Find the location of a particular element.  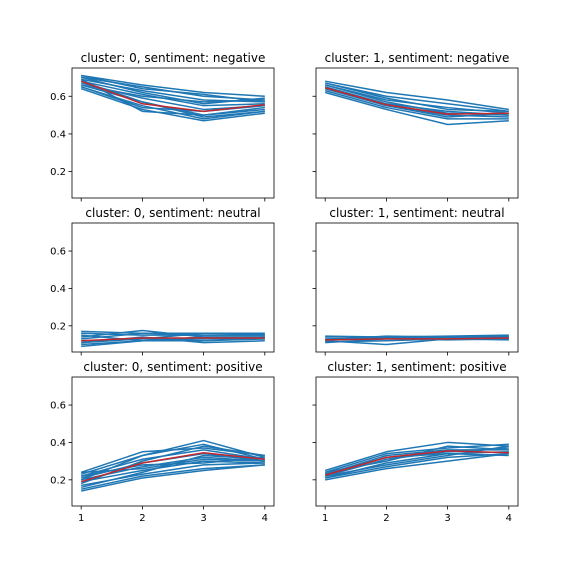

subplot-3: cluster: 1, sentiment: neutral is located at coordinates (415, 281).